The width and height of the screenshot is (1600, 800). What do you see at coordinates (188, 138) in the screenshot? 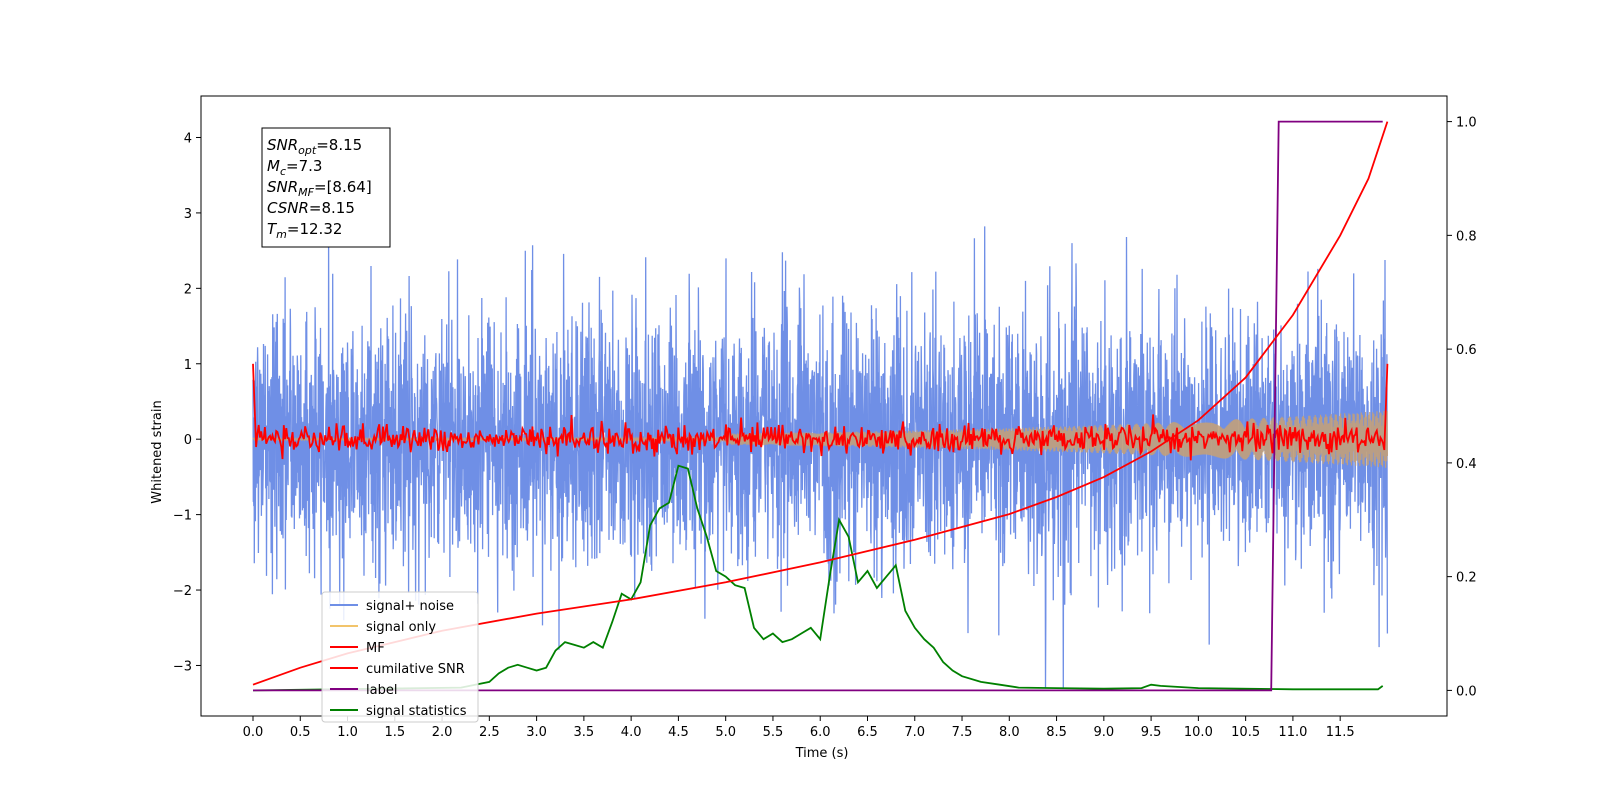
I see `y-tick-label: 4` at bounding box center [188, 138].